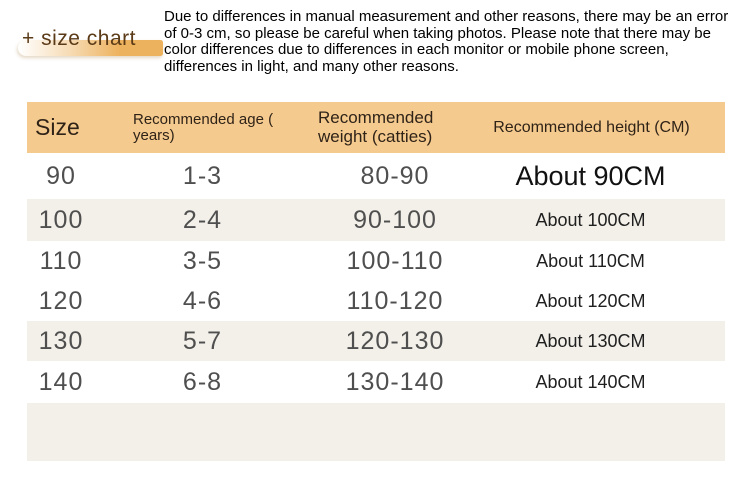 Image resolution: width=750 pixels, height=487 pixels. What do you see at coordinates (203, 127) in the screenshot?
I see `header-recommended-age: Recommended age ( years)` at bounding box center [203, 127].